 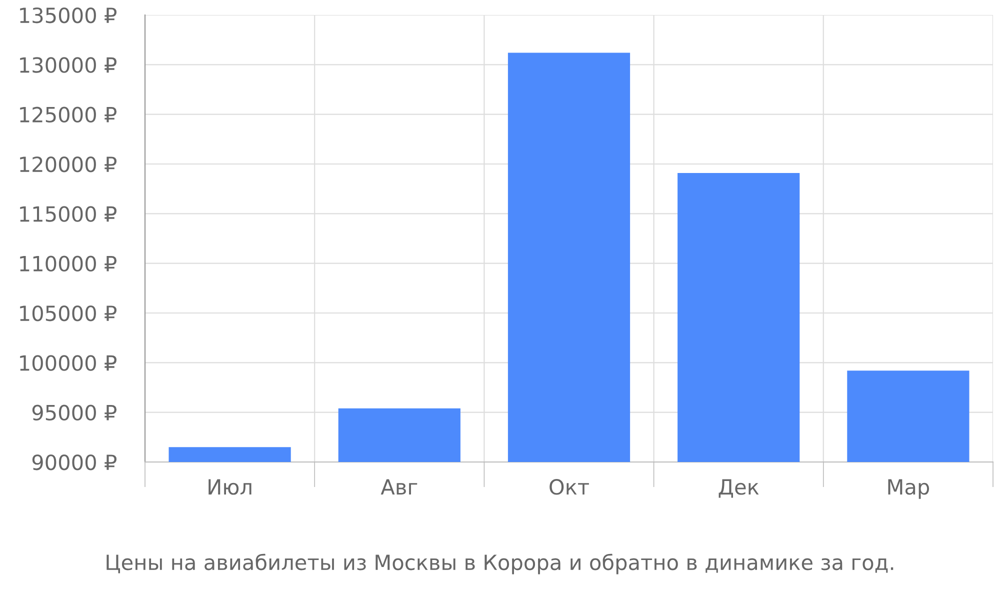 I want to click on y-tick-label: 120000 ₽, so click(x=68, y=164).